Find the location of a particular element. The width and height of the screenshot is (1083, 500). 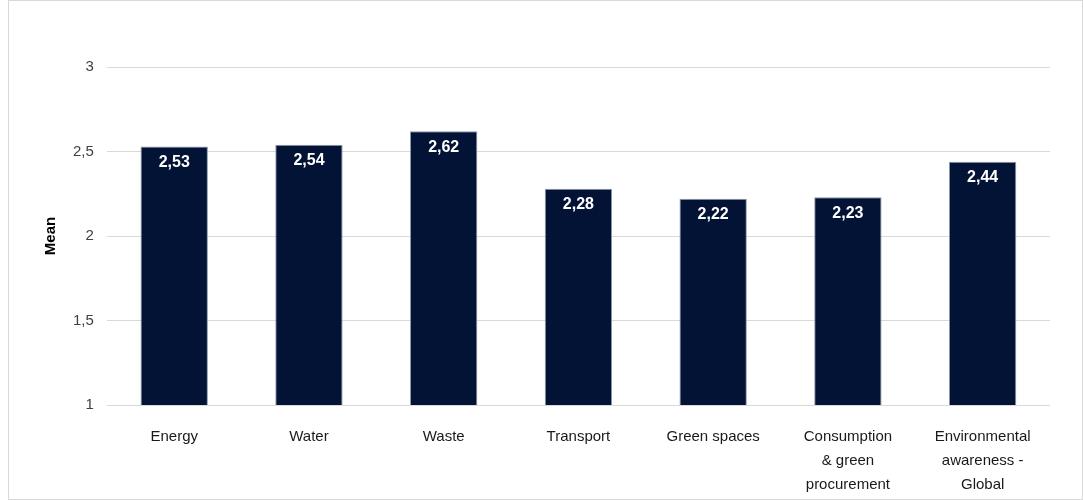

x-tick-label: Consumption & green procurement is located at coordinates (848, 460).